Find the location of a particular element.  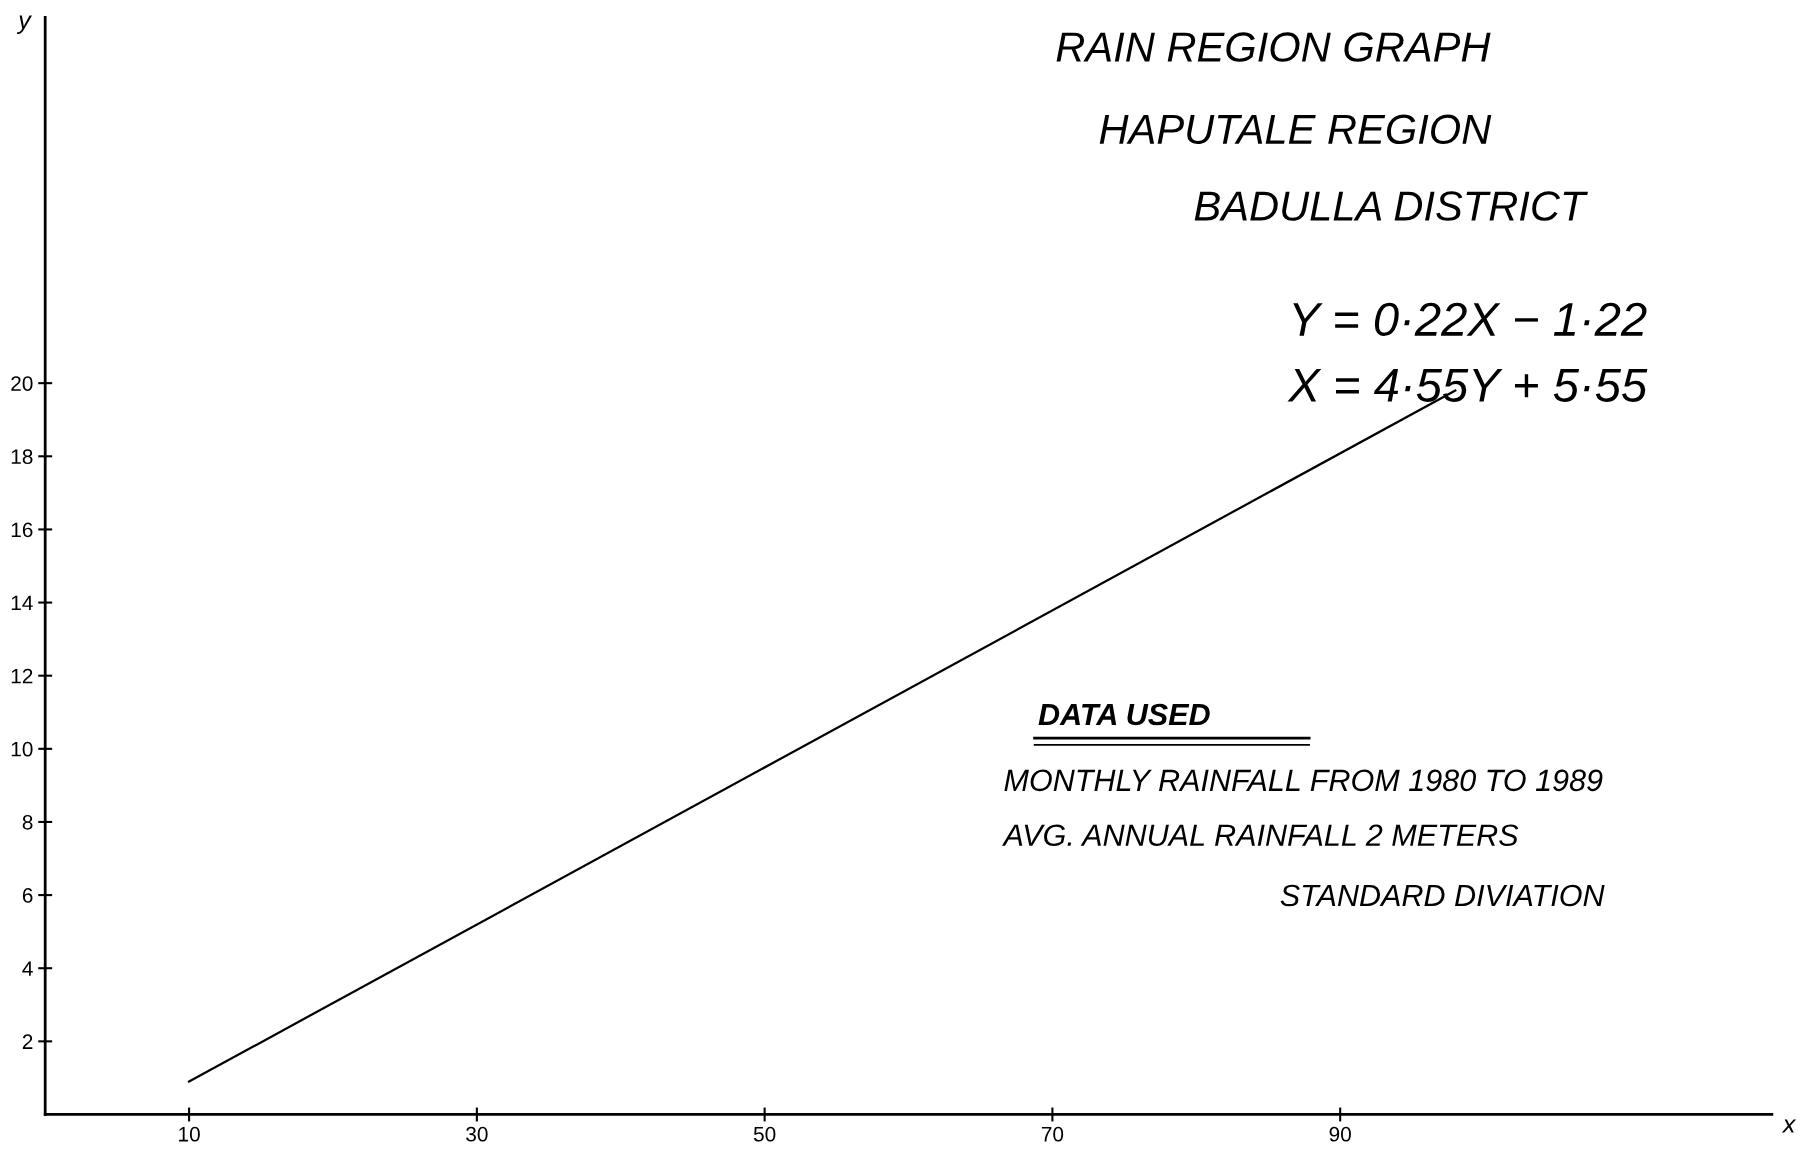

y-tick-label: 2 is located at coordinates (27, 1041).